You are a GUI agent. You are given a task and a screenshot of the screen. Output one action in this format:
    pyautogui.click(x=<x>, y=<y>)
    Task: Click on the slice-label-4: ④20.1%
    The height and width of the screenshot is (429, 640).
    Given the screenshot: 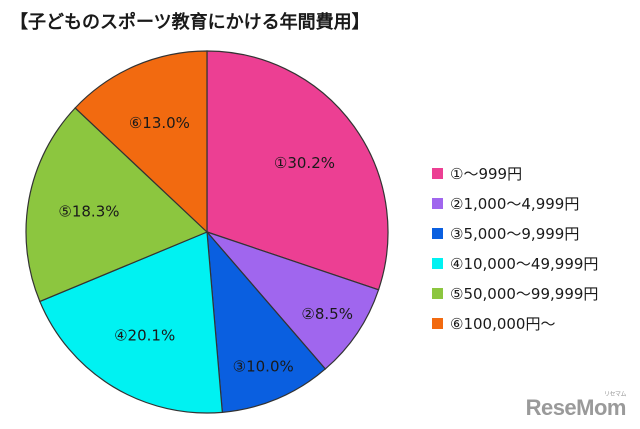 What is the action you would take?
    pyautogui.click(x=144, y=336)
    